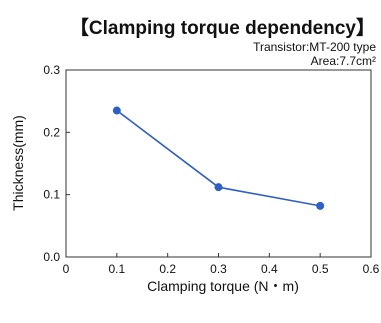 The width and height of the screenshot is (381, 323). I want to click on chart-subtitle-line-1: Transistor:MT-200 type, so click(314, 47).